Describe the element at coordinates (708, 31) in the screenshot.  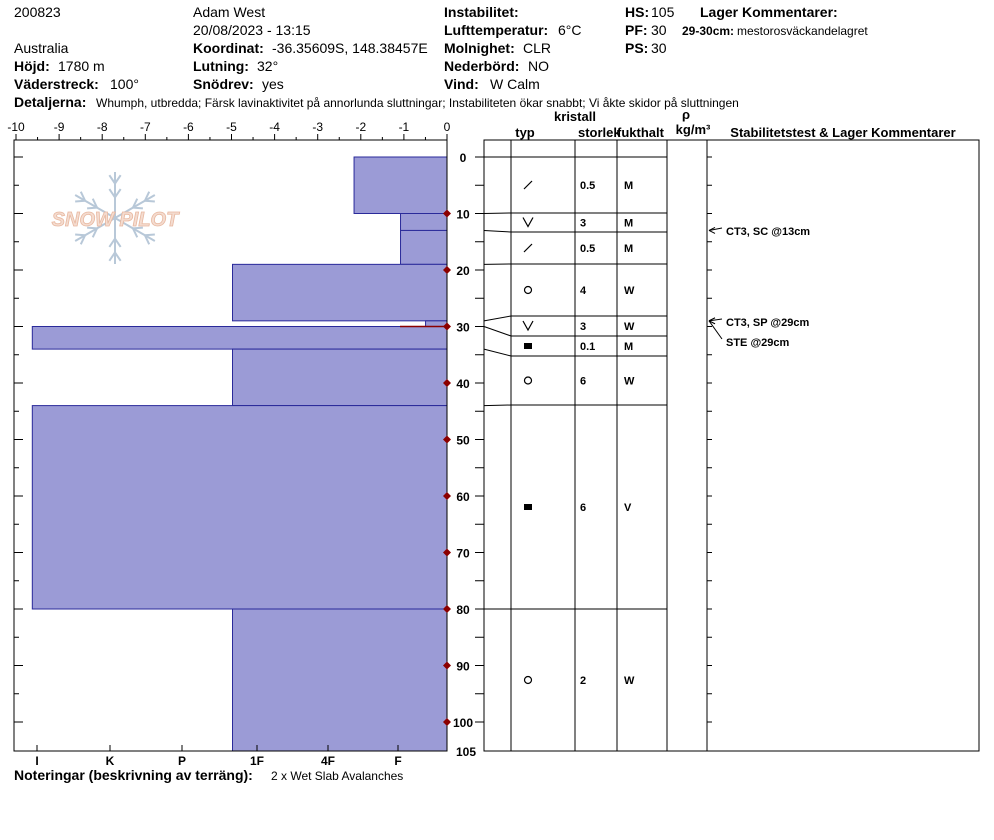
I see `layer-comment-range: 29-30cm:` at that location.